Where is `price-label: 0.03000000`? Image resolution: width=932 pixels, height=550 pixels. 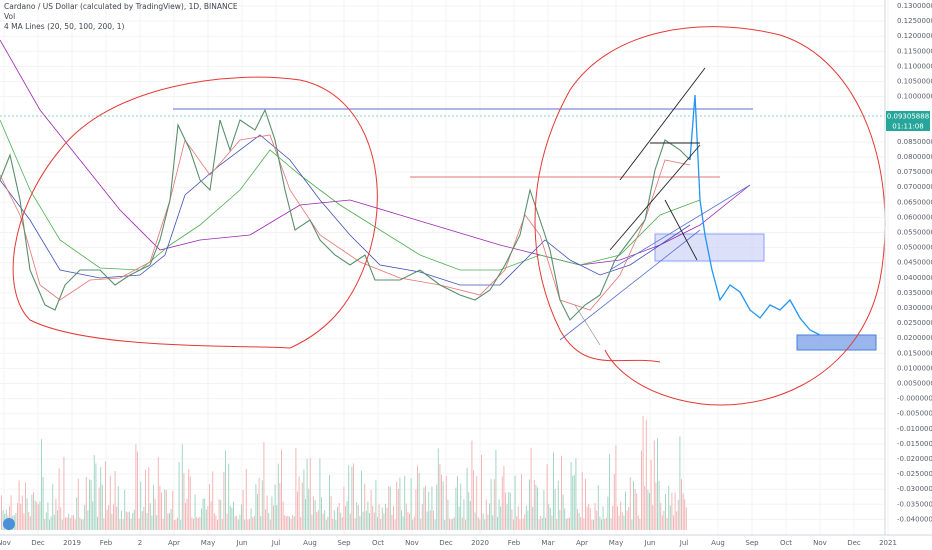 price-label: 0.03000000 is located at coordinates (914, 308).